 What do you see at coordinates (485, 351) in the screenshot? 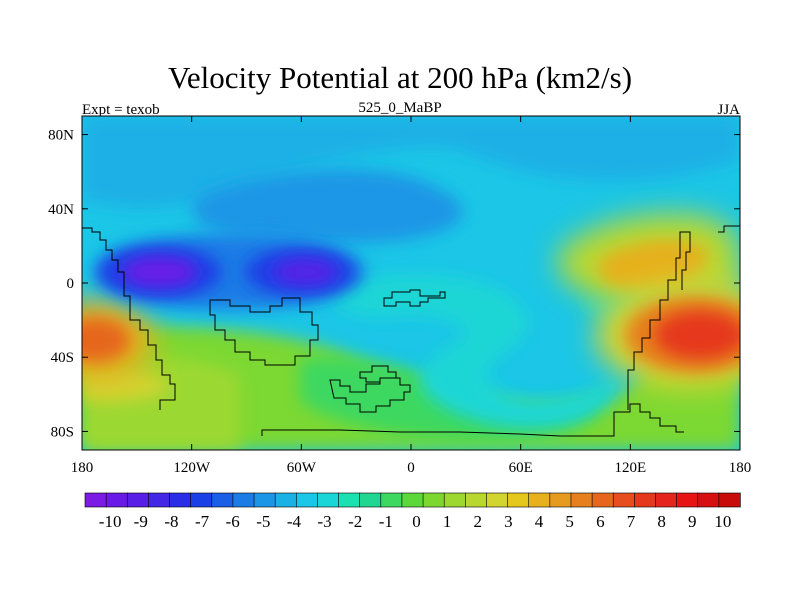
I see `field-central-tongue` at bounding box center [485, 351].